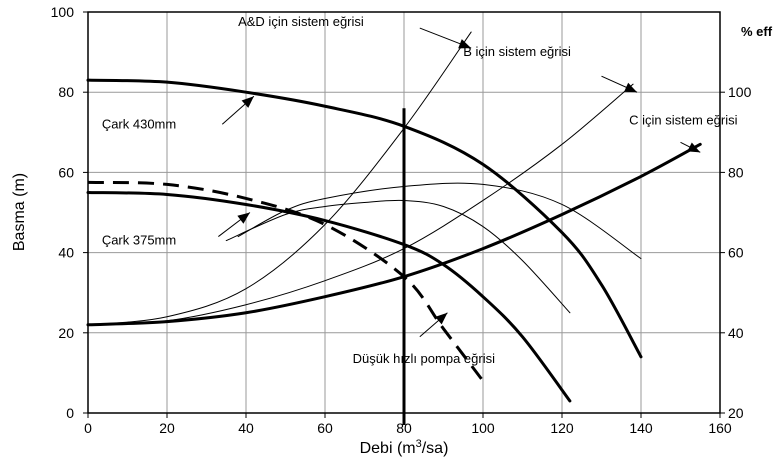  Describe the element at coordinates (246, 428) in the screenshot. I see `x-tick-label: 40` at that location.